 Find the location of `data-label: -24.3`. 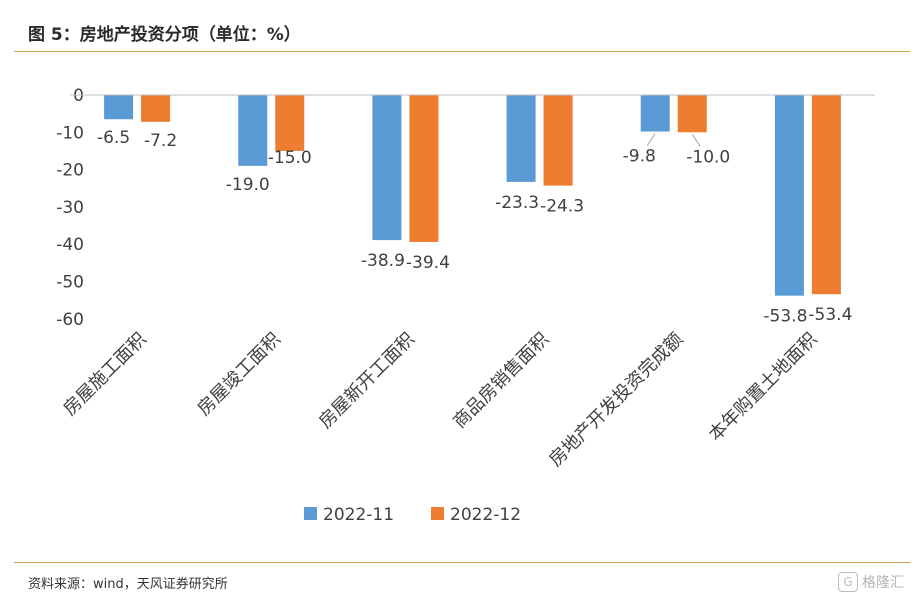

data-label: -24.3 is located at coordinates (562, 207).